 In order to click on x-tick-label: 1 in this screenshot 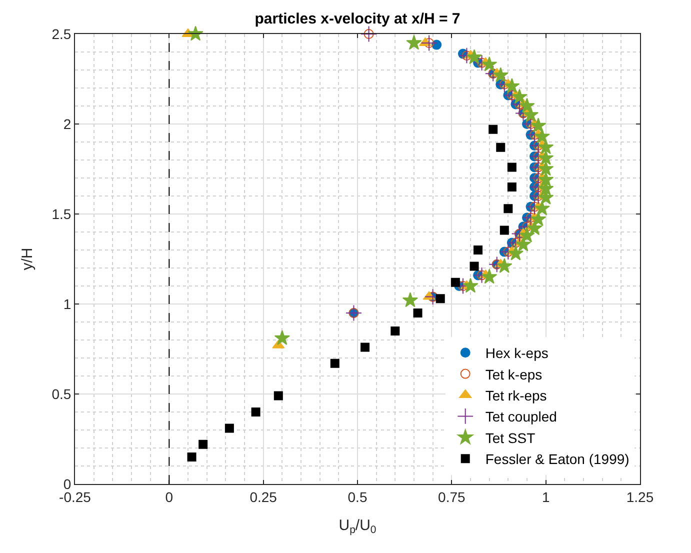, I will do `click(546, 496)`.